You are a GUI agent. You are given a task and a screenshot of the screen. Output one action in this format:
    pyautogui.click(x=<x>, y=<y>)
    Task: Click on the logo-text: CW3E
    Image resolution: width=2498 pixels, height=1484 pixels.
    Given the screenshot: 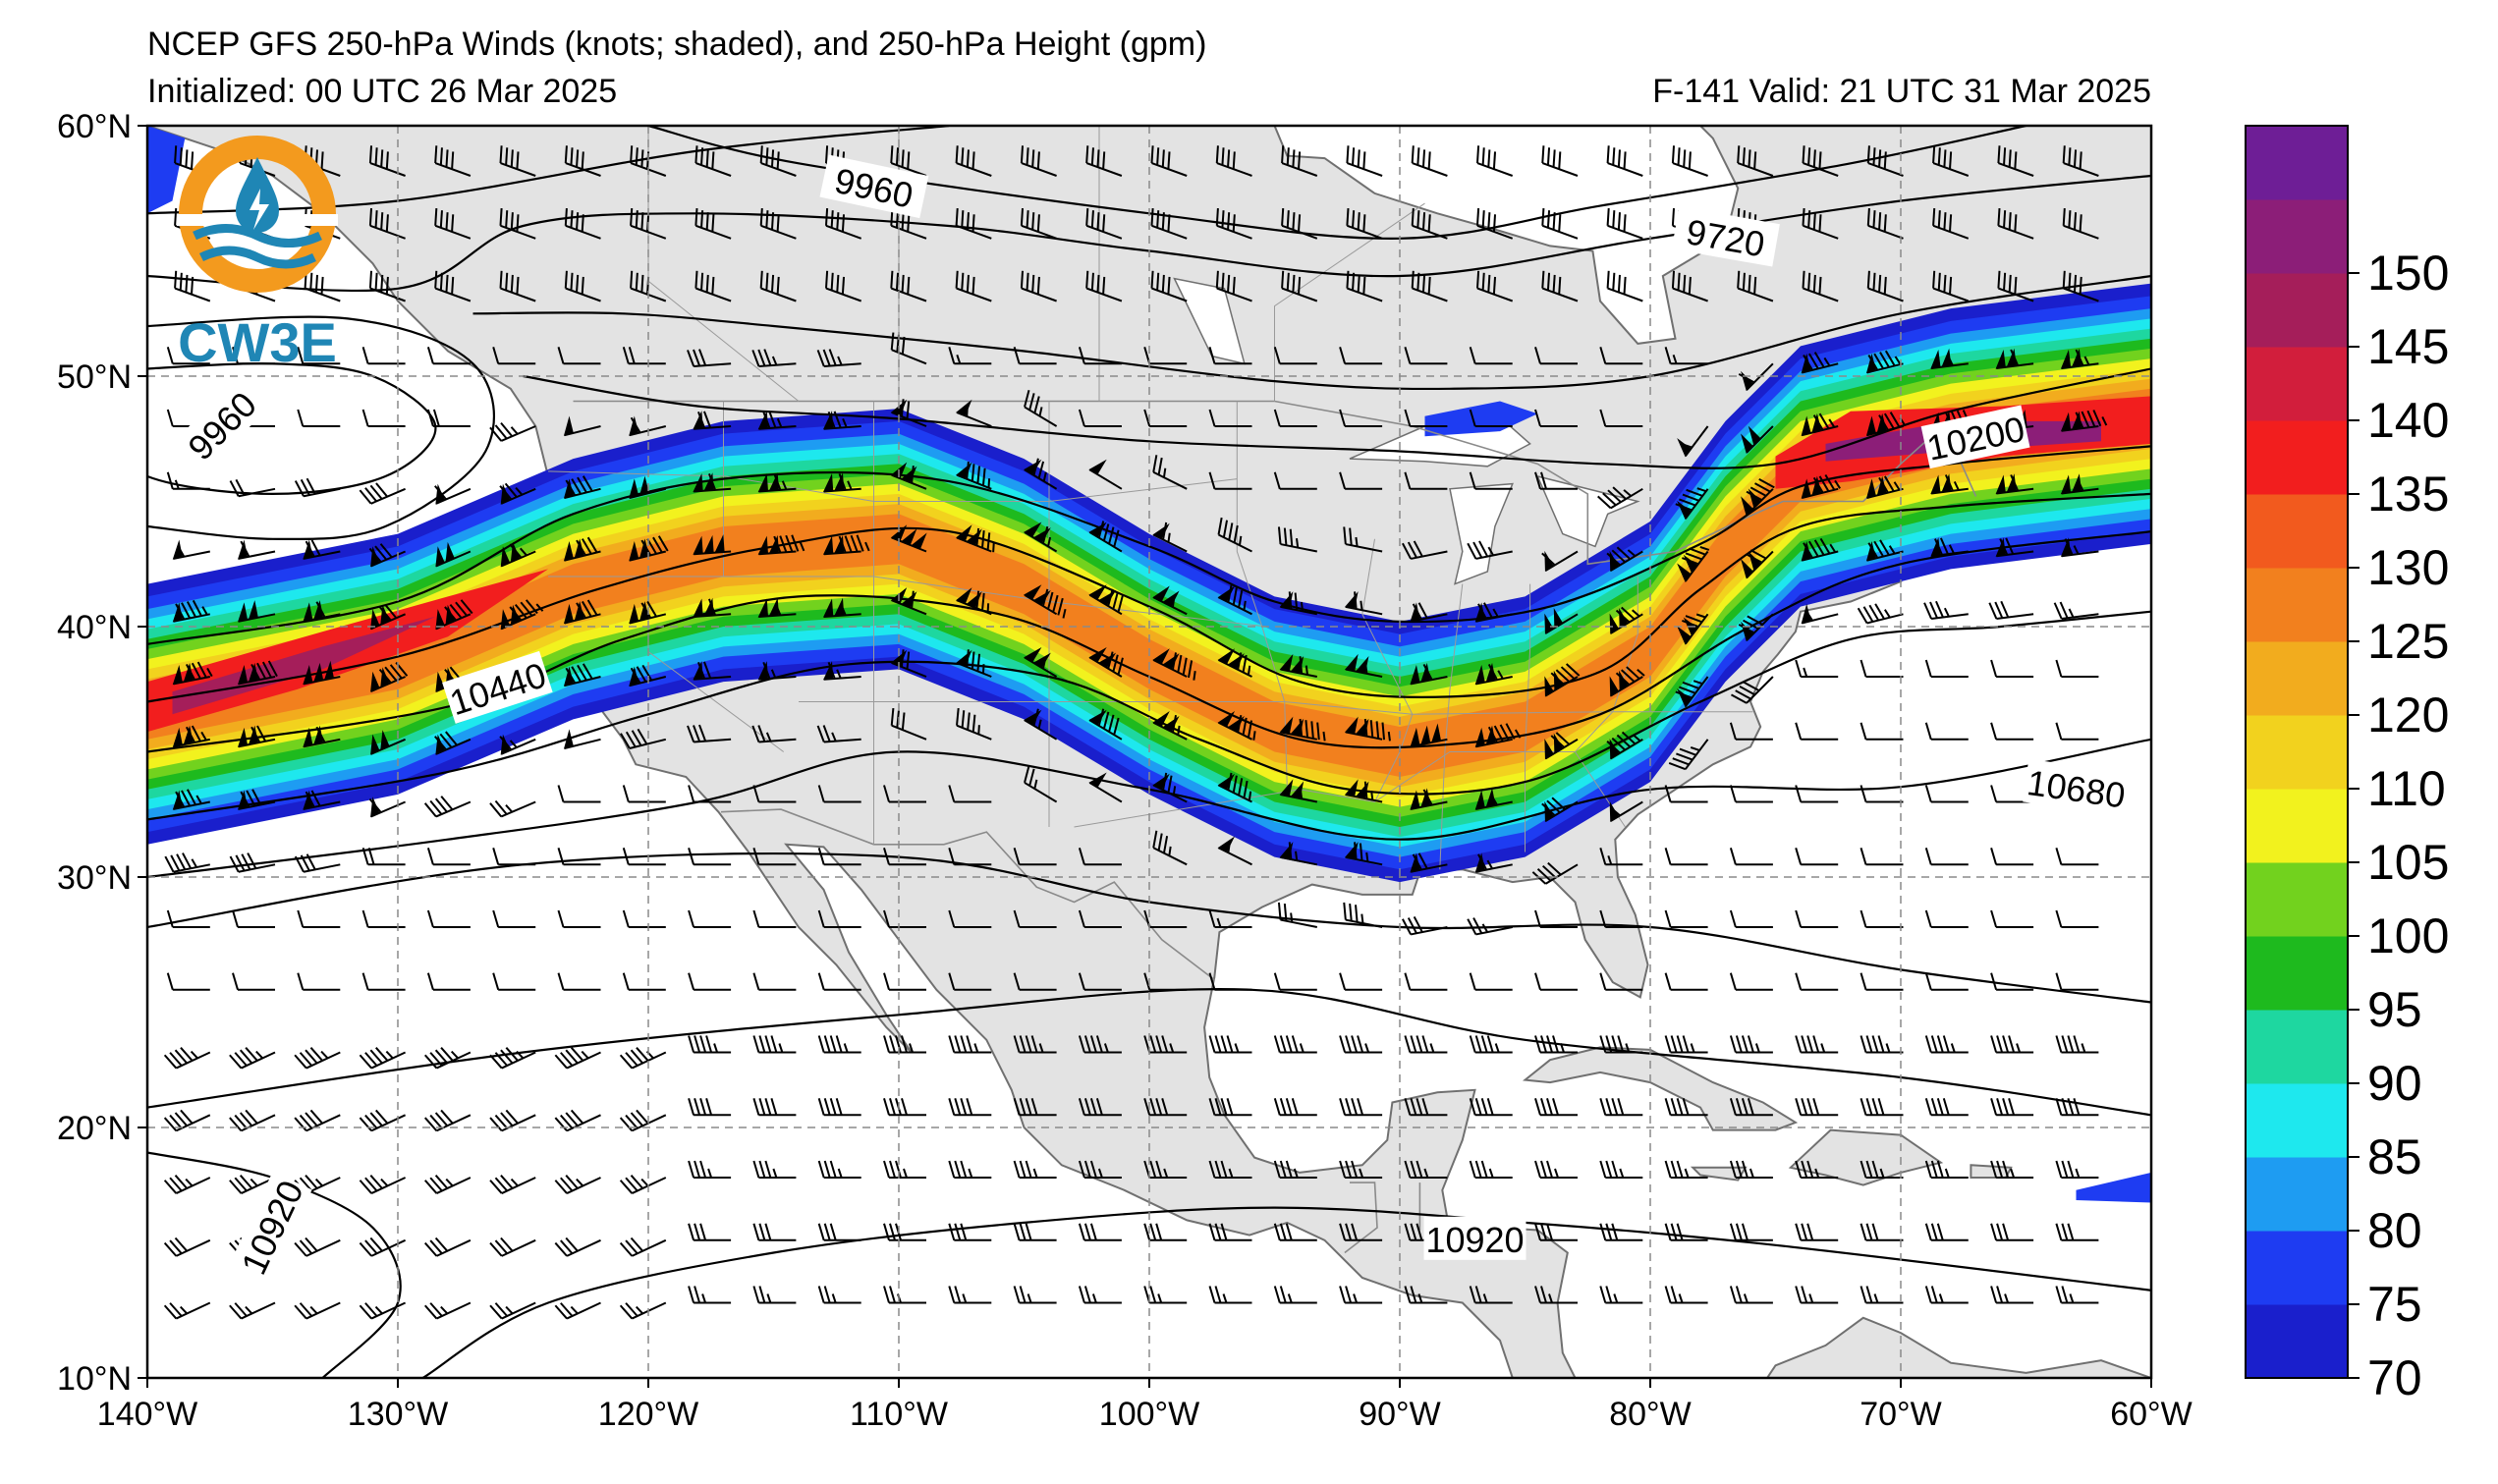 What is the action you would take?
    pyautogui.click(x=257, y=342)
    